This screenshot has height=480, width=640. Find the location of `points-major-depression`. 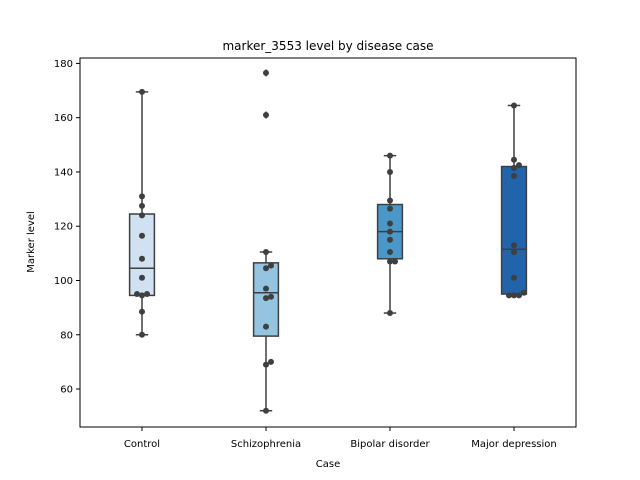

points-major-depression is located at coordinates (516, 200).